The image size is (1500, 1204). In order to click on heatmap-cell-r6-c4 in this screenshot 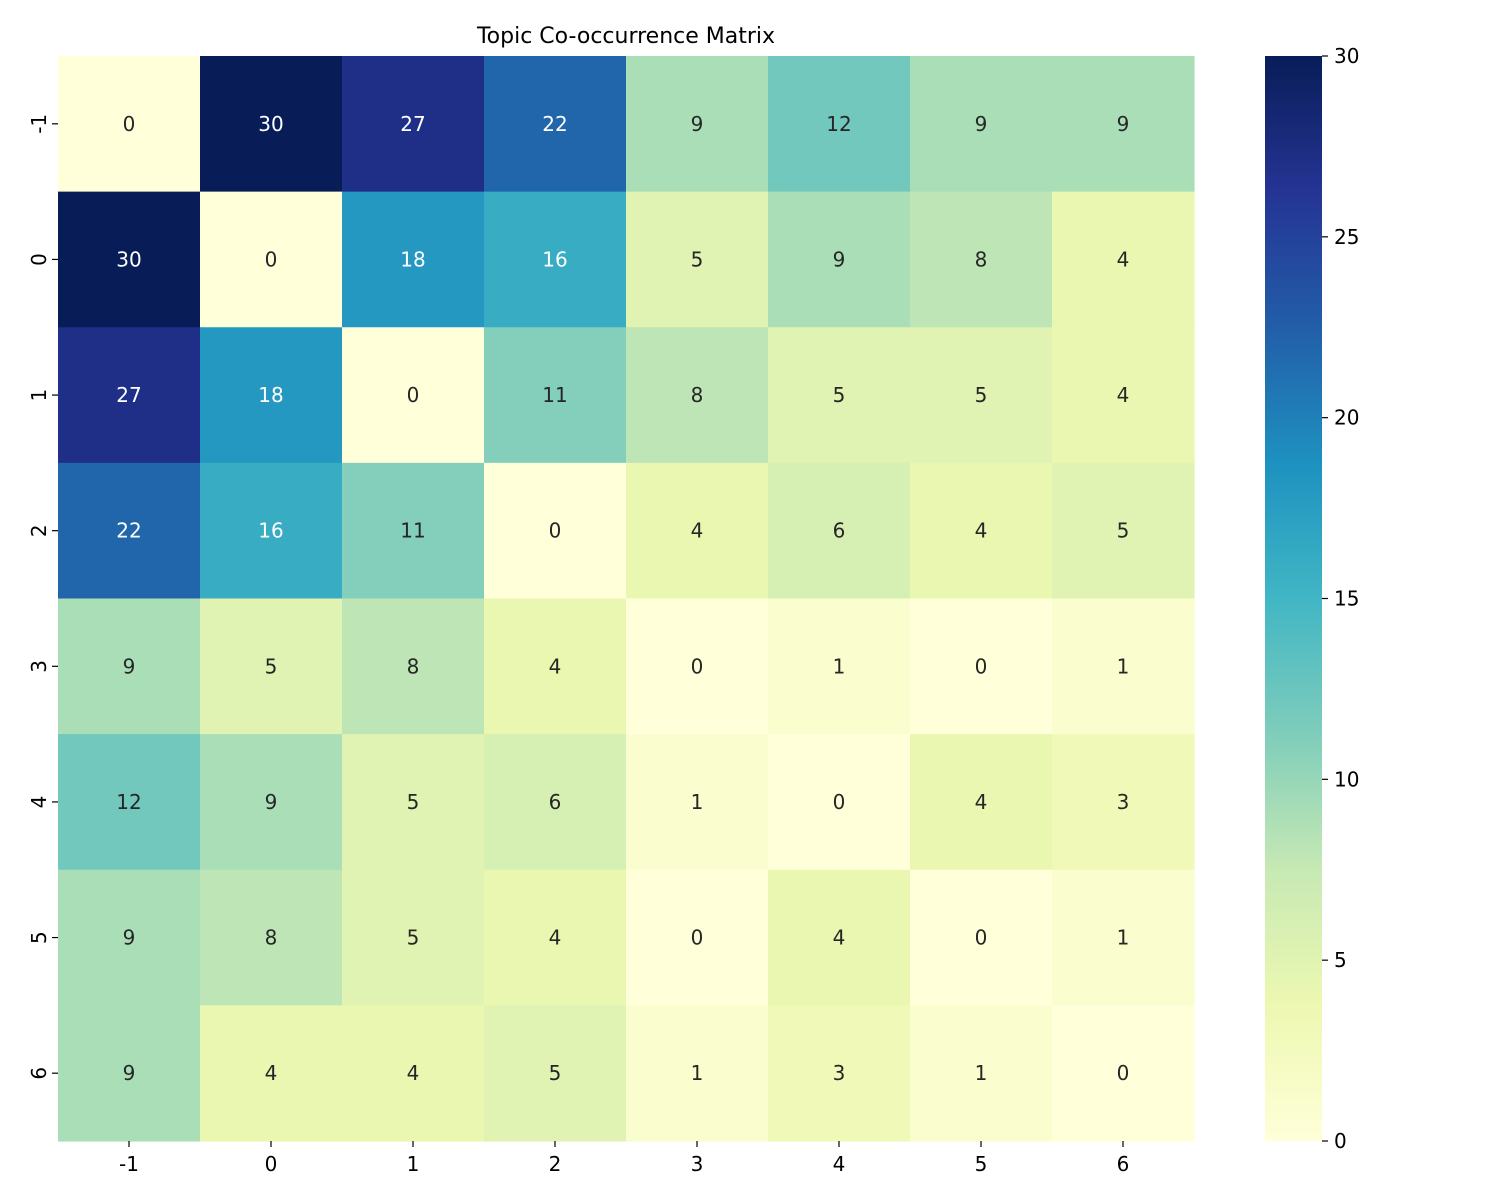, I will do `click(697, 937)`.